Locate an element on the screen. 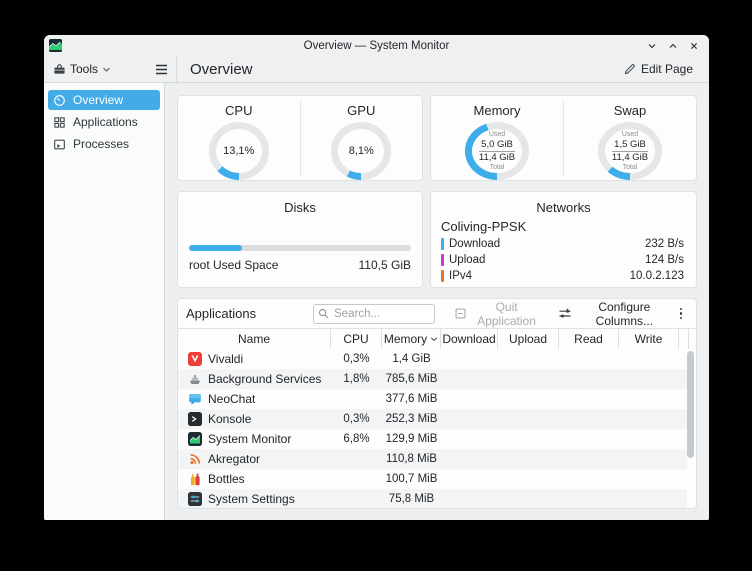  sidebar-item-label: Applications is located at coordinates (105, 122).